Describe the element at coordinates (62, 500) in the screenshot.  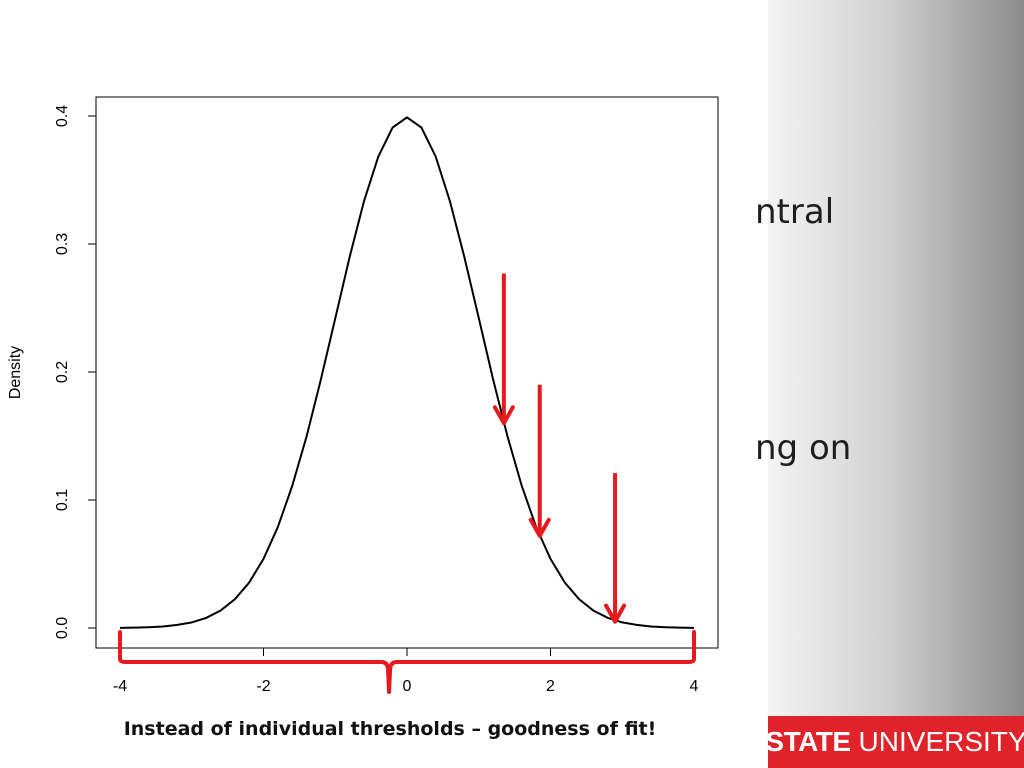
I see `y-tick-label: 0.1` at that location.